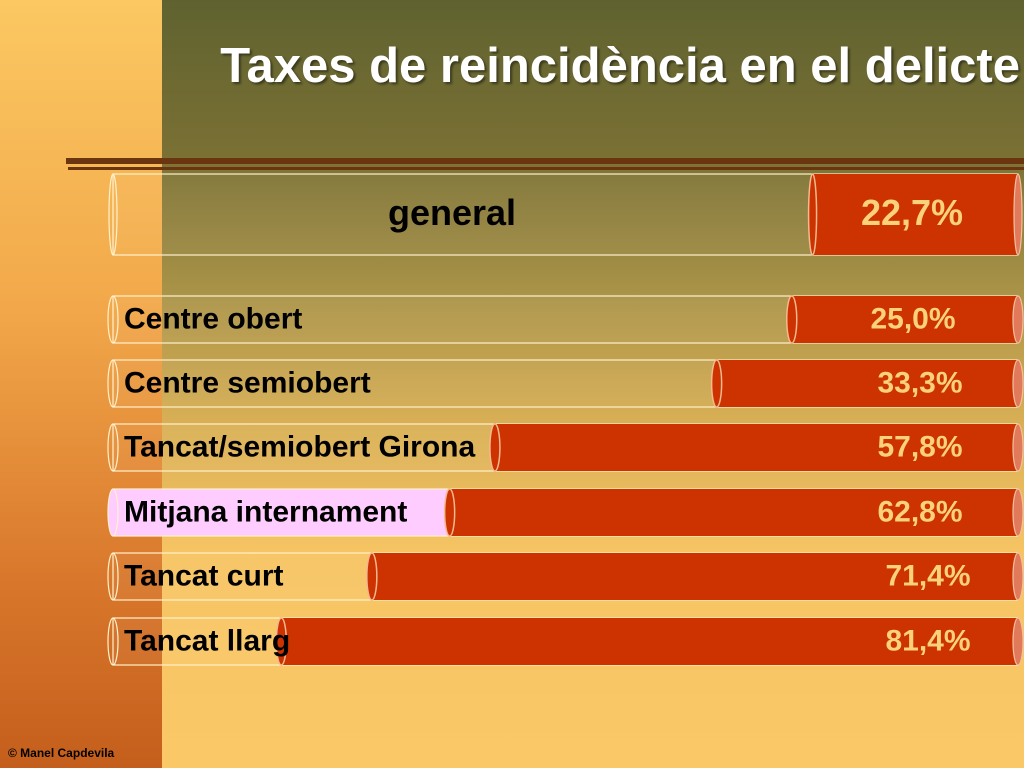 Image resolution: width=1024 pixels, height=768 pixels. Describe the element at coordinates (61, 753) in the screenshot. I see `copyright-footer: © Manel Capdevila` at that location.